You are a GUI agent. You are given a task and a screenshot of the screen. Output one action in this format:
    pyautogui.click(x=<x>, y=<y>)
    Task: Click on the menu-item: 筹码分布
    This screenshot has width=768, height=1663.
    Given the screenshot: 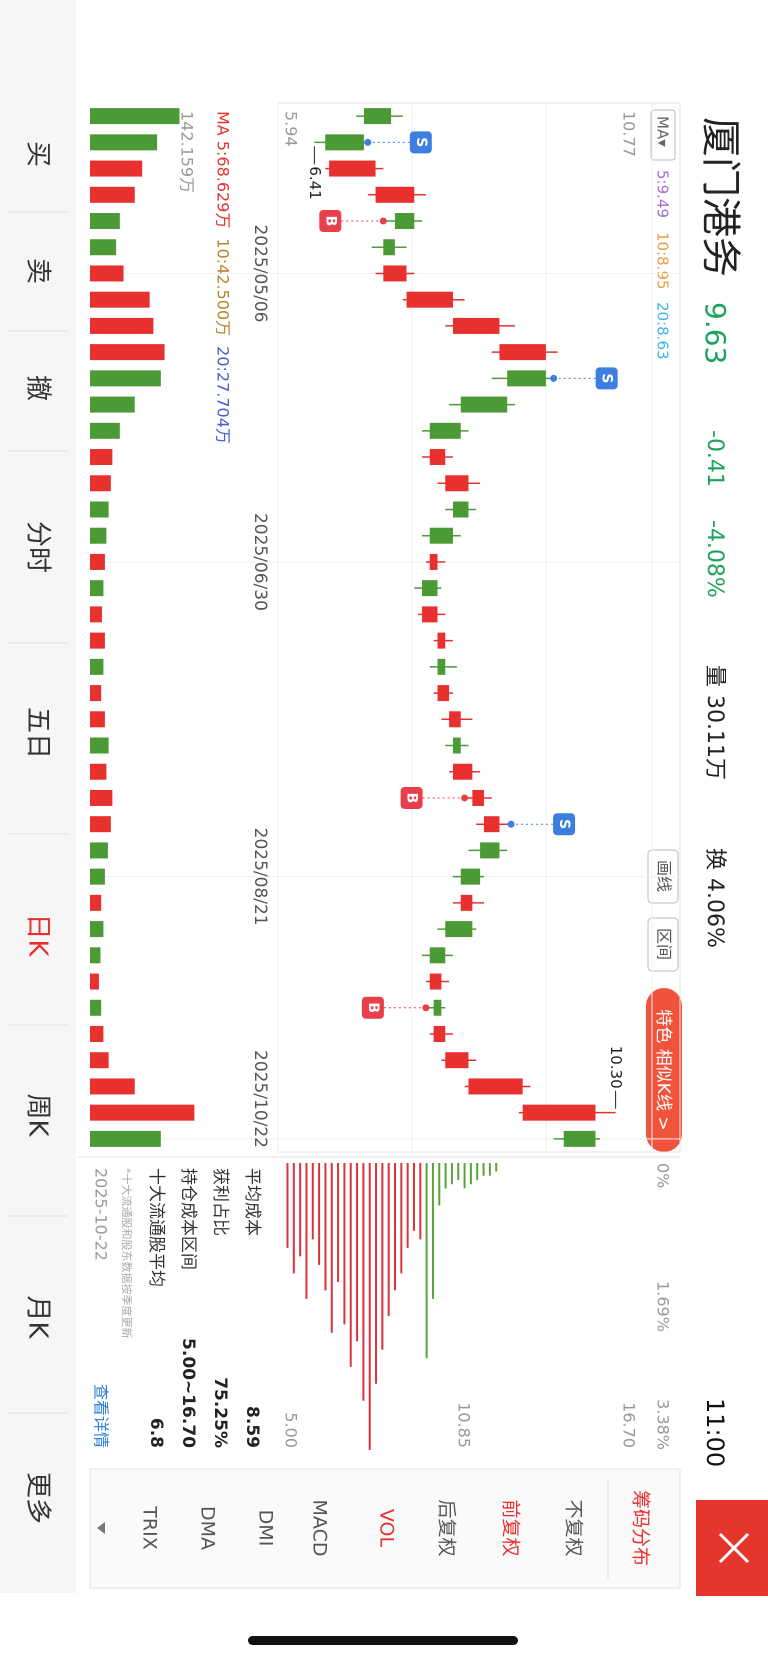 What is the action you would take?
    pyautogui.click(x=641, y=1528)
    